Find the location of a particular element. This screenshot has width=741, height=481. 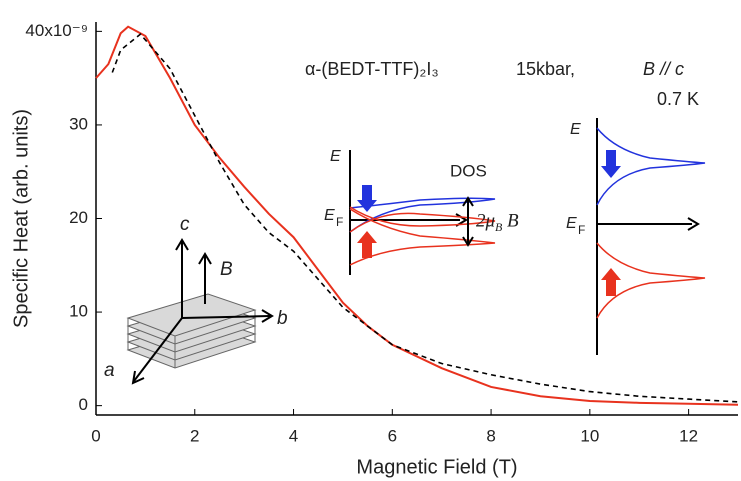

x-tick-label: 0 is located at coordinates (95, 435).